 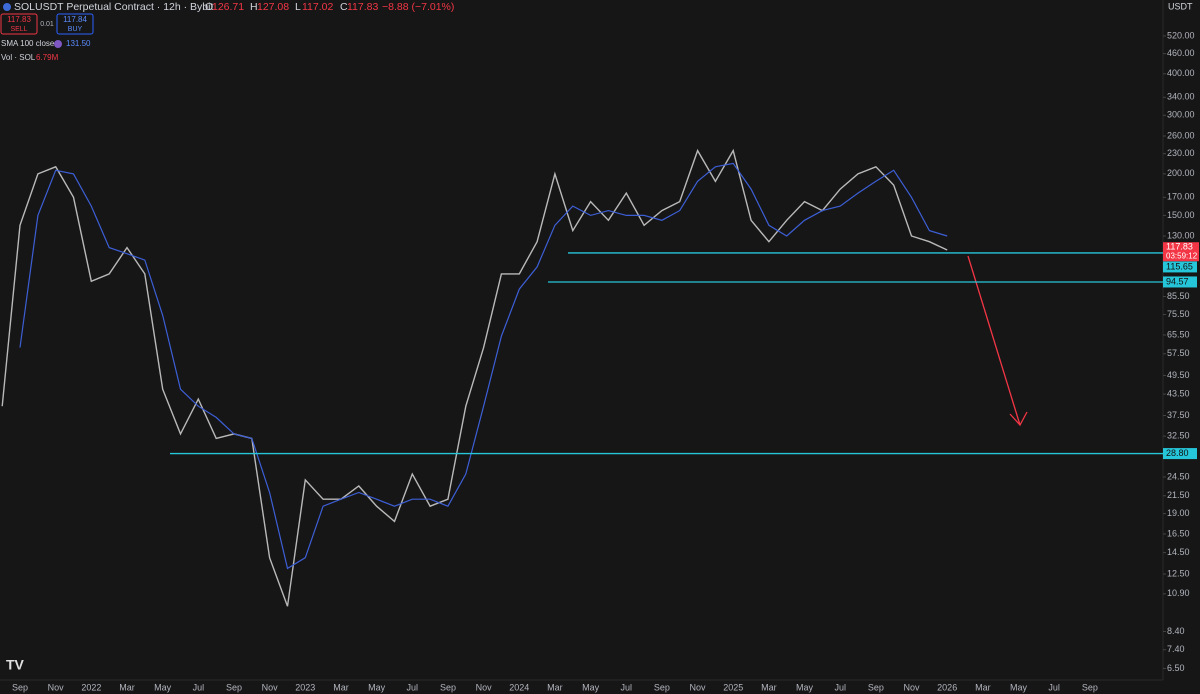 What do you see at coordinates (18, 29) in the screenshot?
I see `sell-label: SELL` at bounding box center [18, 29].